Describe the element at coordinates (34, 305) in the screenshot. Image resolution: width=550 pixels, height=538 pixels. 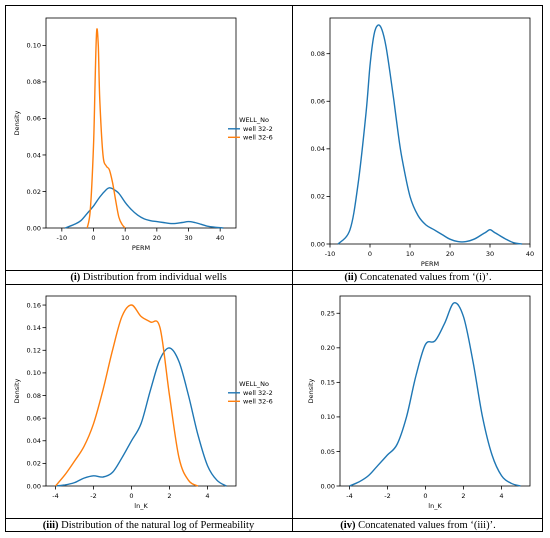
I see `y-tick-label: 0.16` at that location.